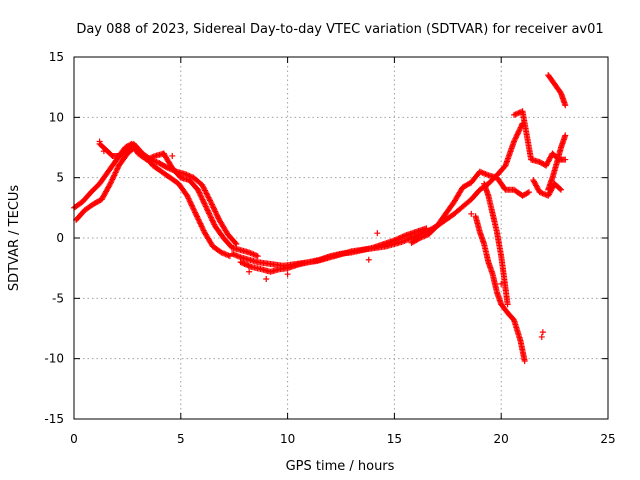 This screenshot has height=480, width=640. What do you see at coordinates (607, 439) in the screenshot?
I see `x-tick-label: 25` at bounding box center [607, 439].